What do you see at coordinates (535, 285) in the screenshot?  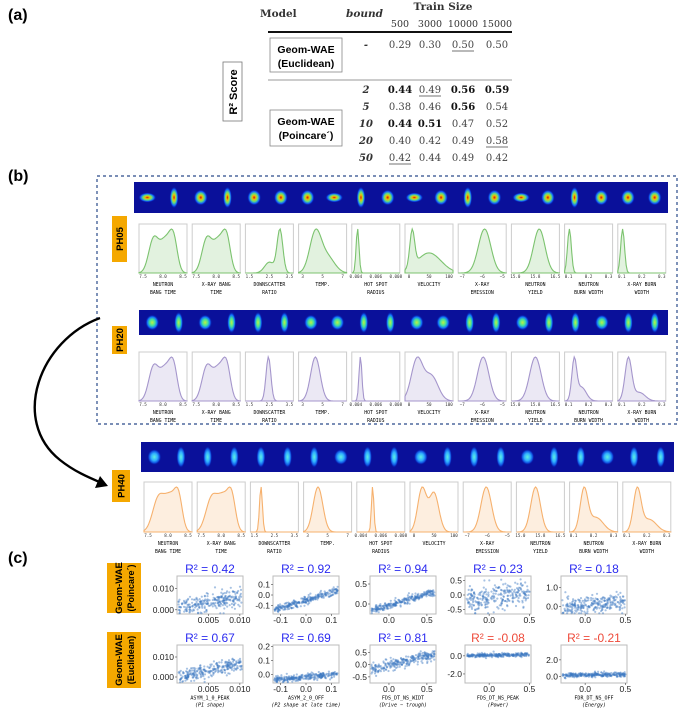 I see `variable-name: NEUTRON` at bounding box center [535, 285].